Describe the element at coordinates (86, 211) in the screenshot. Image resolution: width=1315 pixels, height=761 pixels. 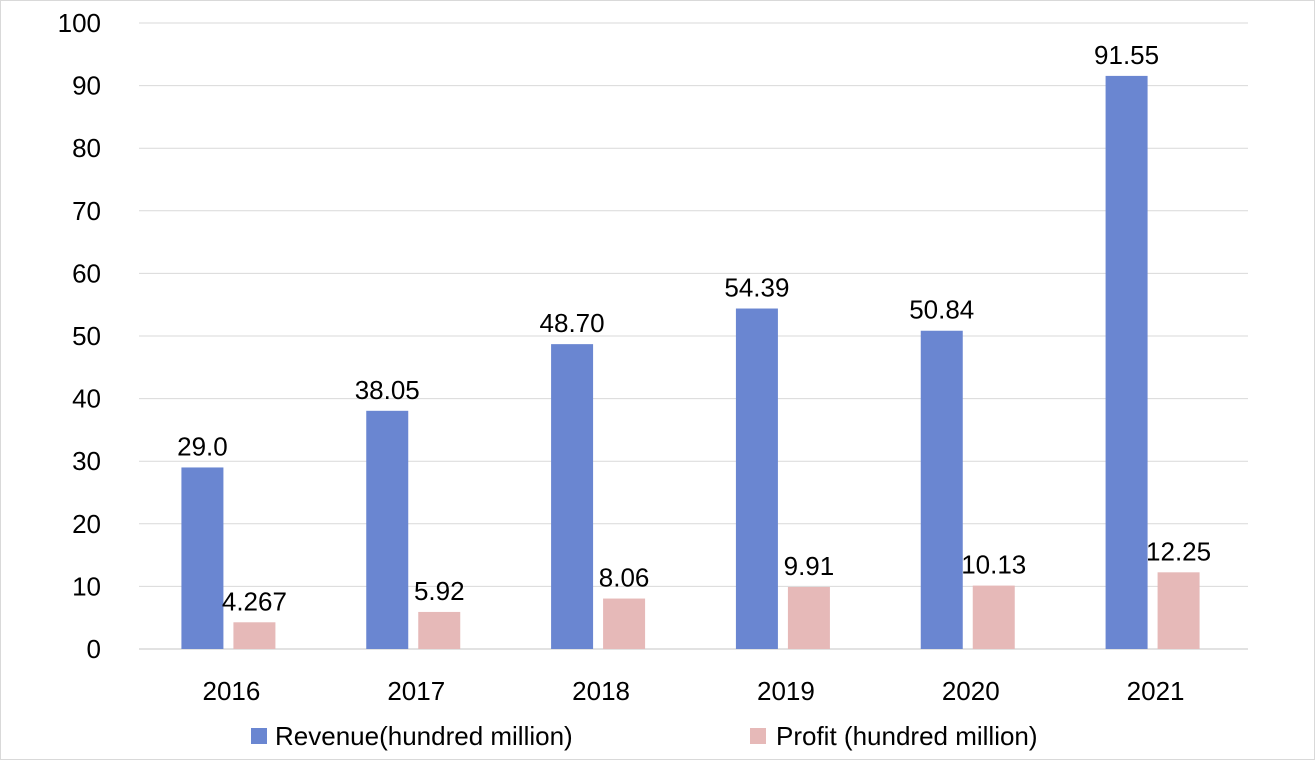
I see `y-tick-label: 70` at that location.